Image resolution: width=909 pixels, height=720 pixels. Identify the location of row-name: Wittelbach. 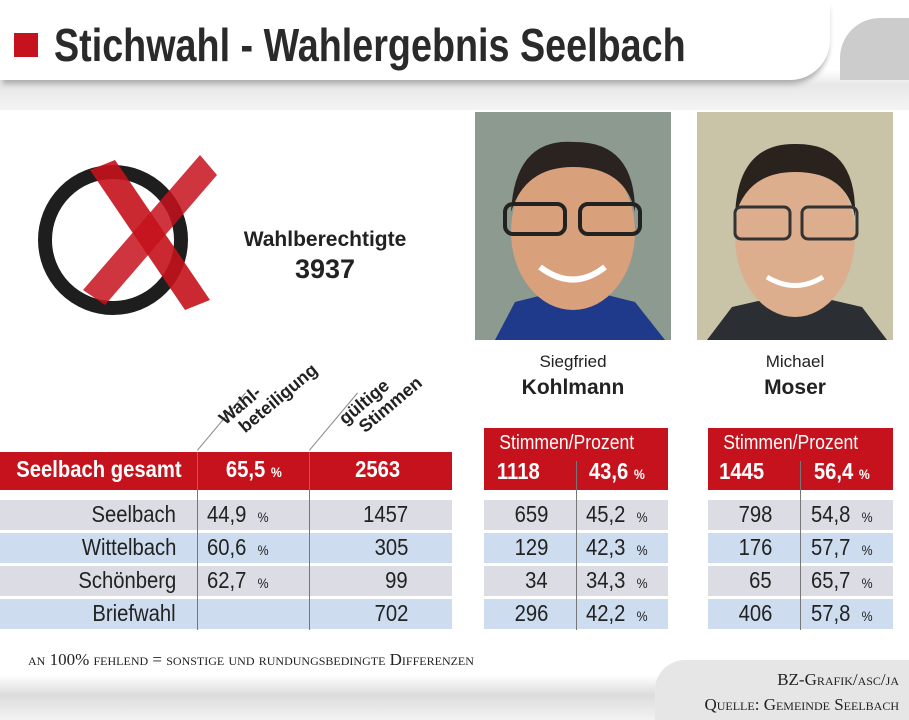
(128, 547).